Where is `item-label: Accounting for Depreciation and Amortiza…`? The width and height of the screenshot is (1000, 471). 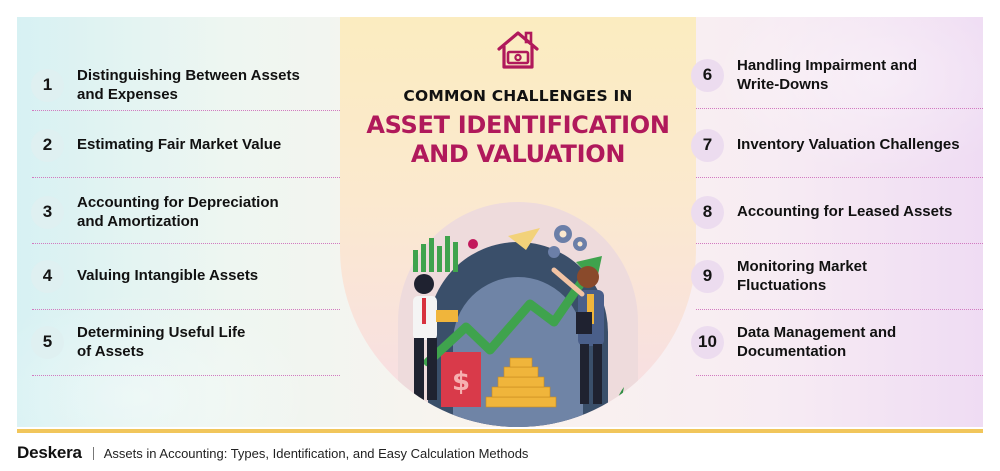
item-label: Accounting for Depreciation and Amortiza… is located at coordinates (178, 212).